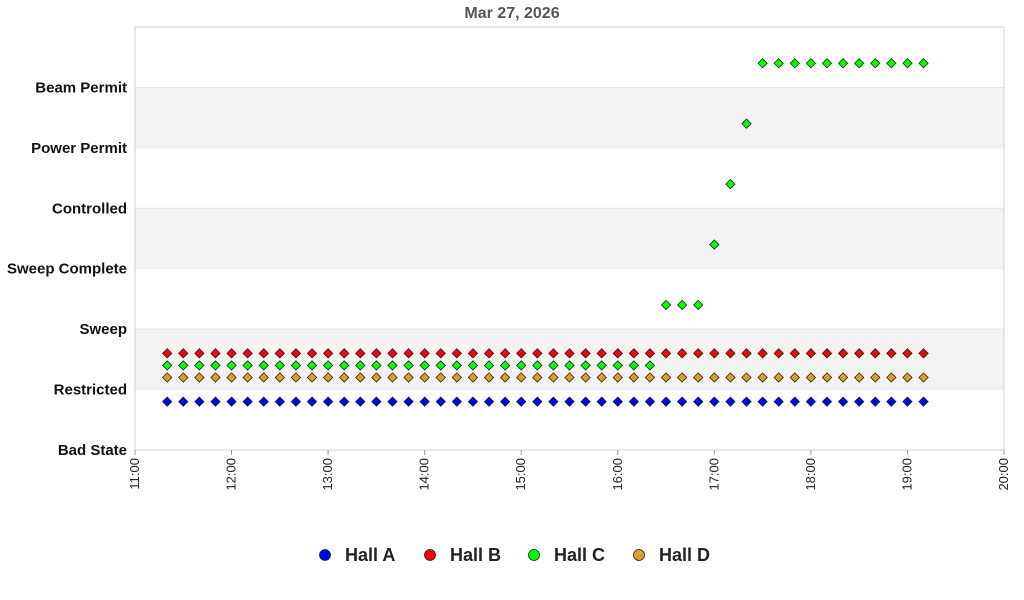 The image size is (1024, 600). Describe the element at coordinates (514, 555) in the screenshot. I see `legend: Hall A Hall B Hall C Hall D` at that location.